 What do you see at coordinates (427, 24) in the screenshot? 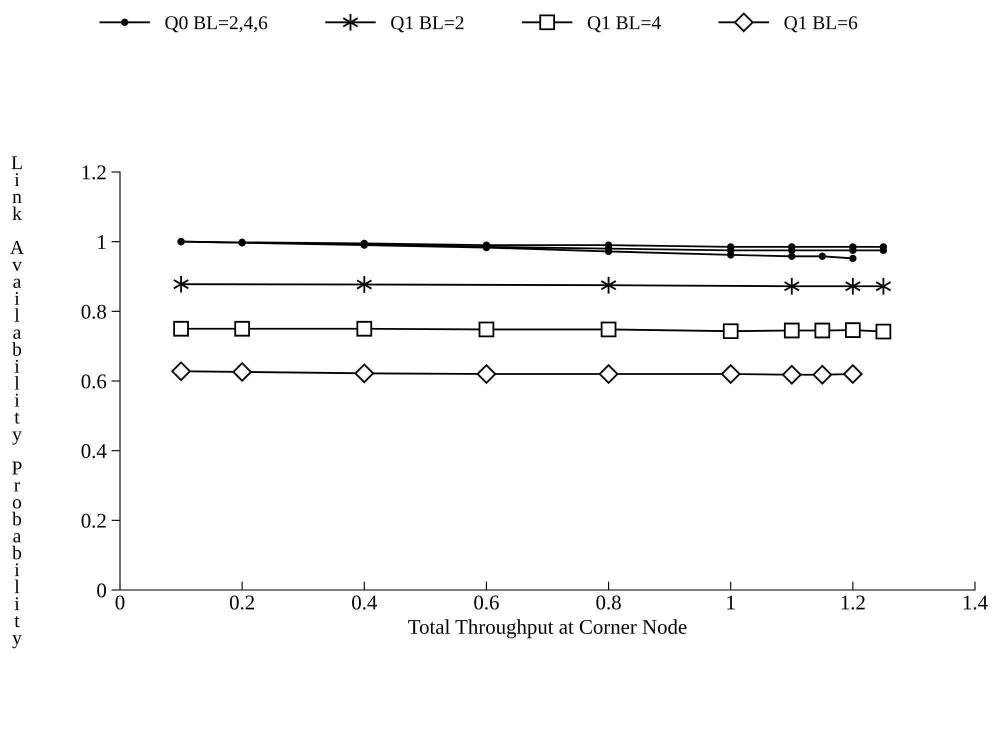
I see `legend-label: Q1 BL=2` at bounding box center [427, 24].